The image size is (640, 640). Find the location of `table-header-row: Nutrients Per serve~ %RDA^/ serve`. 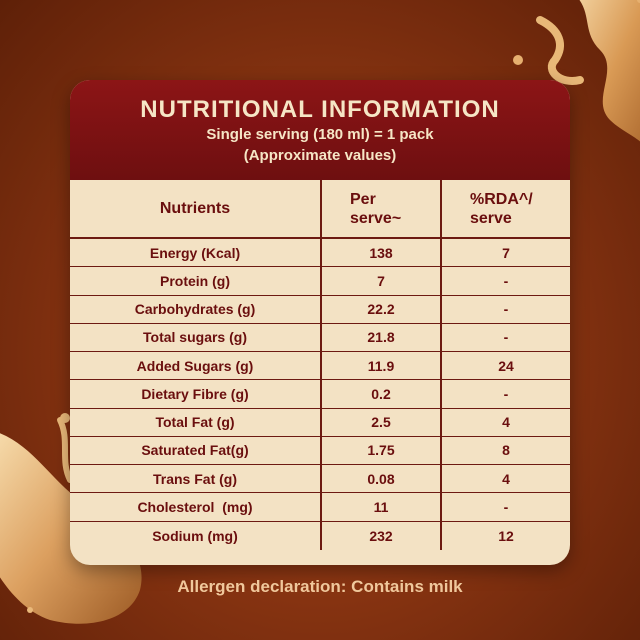

table-header-row: Nutrients Per serve~ %RDA^/ serve is located at coordinates (320, 209).